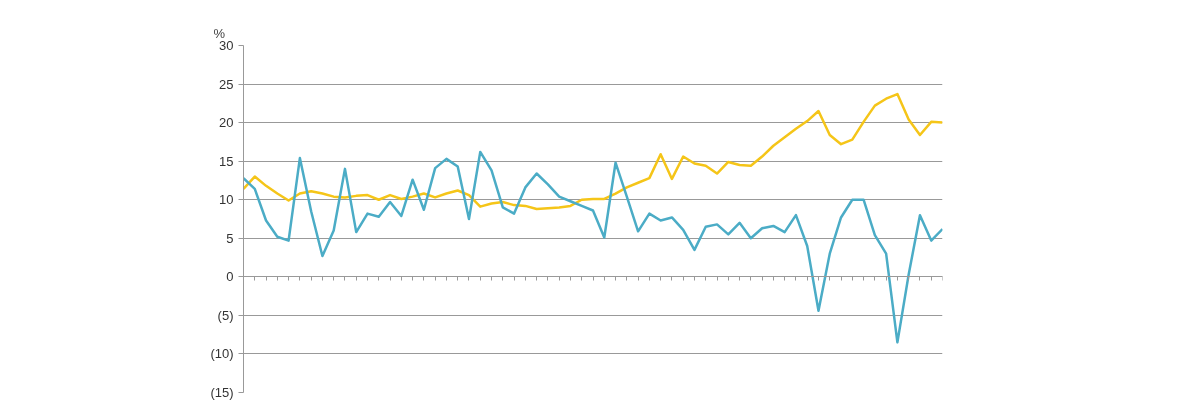 The width and height of the screenshot is (1200, 400). I want to click on y-tick-label: 10, so click(226, 200).